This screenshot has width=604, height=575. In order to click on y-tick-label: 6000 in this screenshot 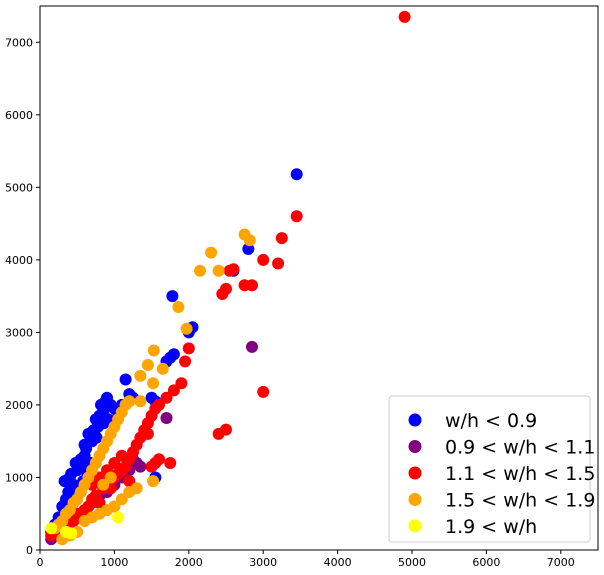, I will do `click(19, 115)`.